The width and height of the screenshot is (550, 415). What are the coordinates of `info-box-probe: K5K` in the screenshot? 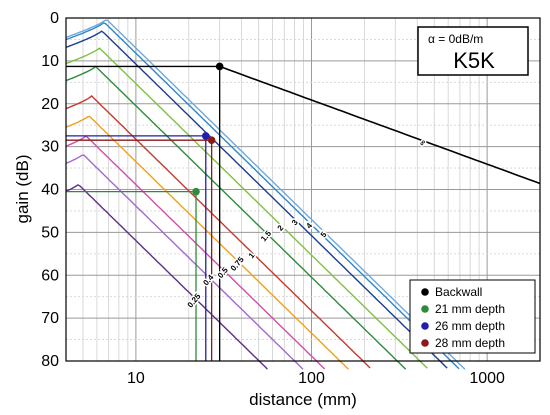 It's located at (474, 60).